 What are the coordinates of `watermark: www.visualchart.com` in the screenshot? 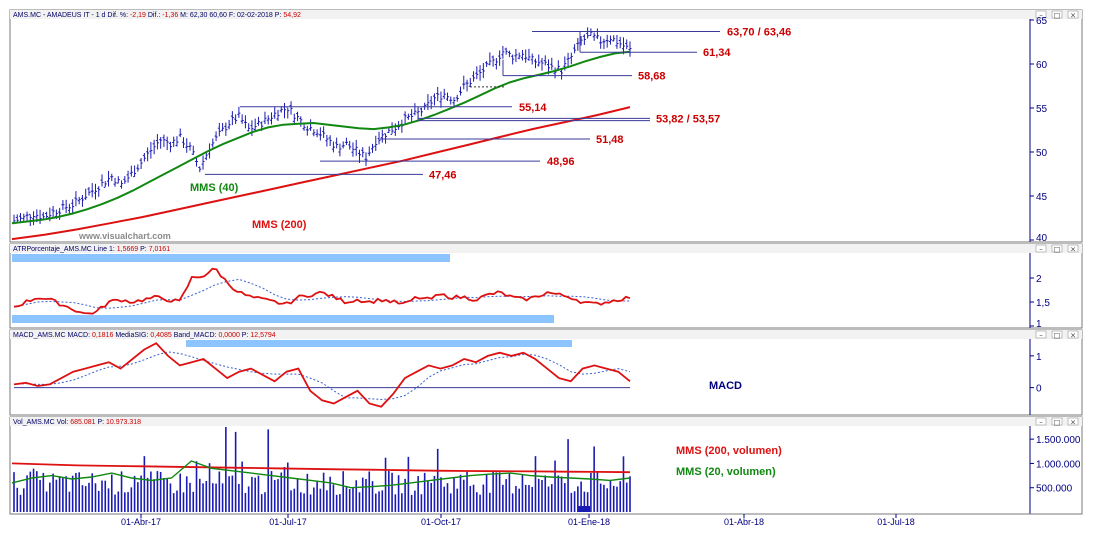 It's located at (124, 236).